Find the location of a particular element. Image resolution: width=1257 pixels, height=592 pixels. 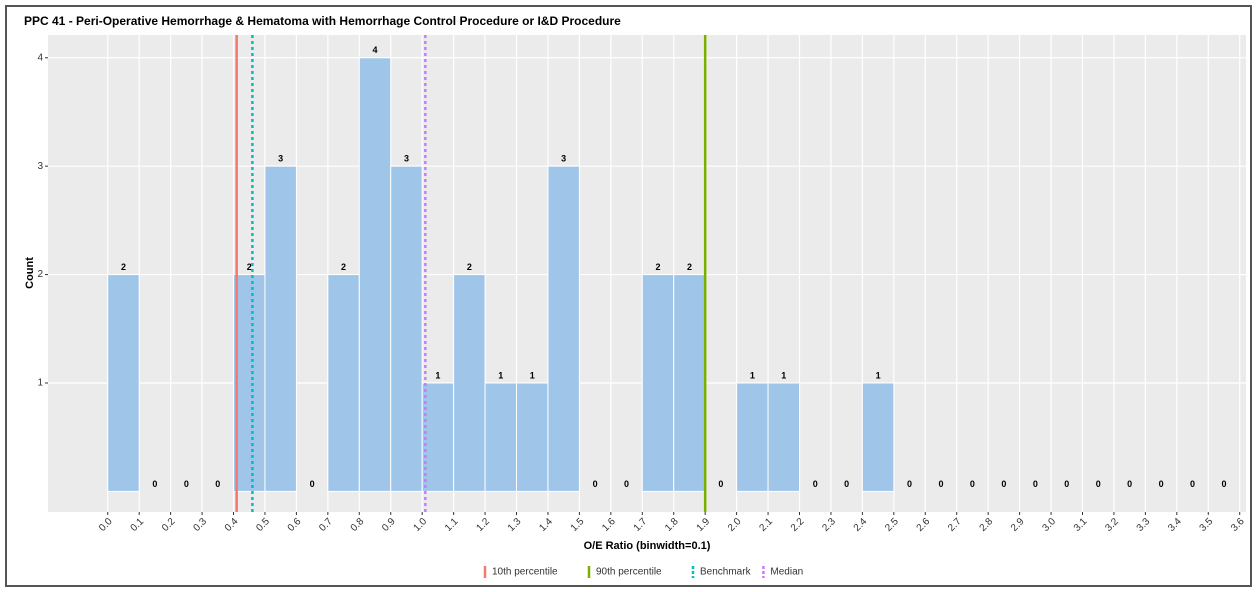

y-tick-label: 2 is located at coordinates (40, 274).